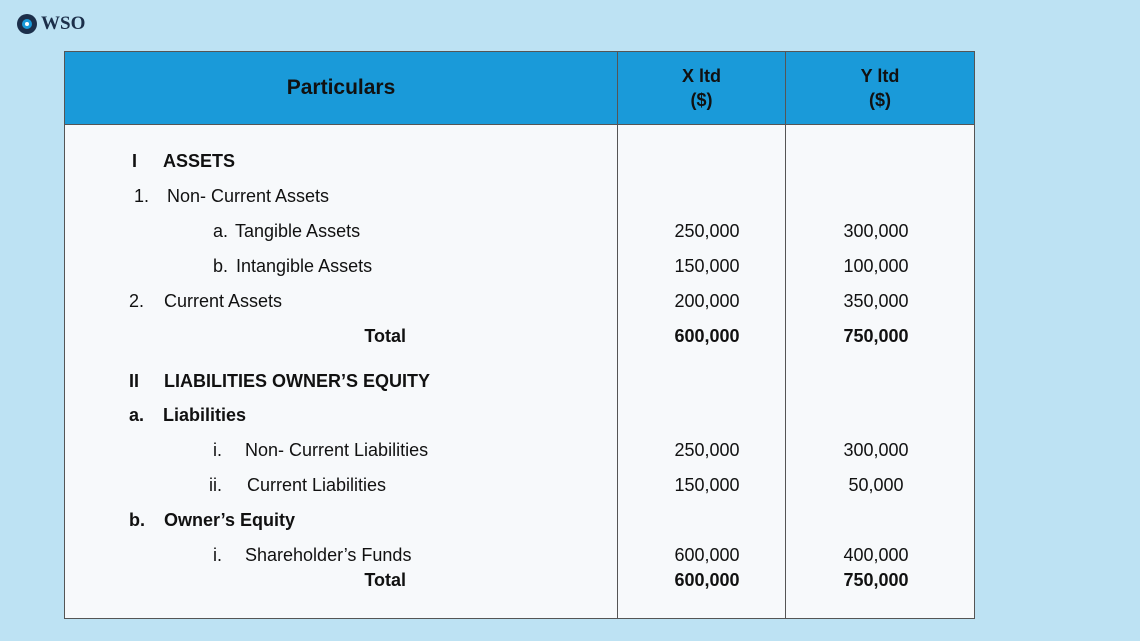 The height and width of the screenshot is (641, 1140). Describe the element at coordinates (876, 485) in the screenshot. I see `y-value: 50,000` at that location.